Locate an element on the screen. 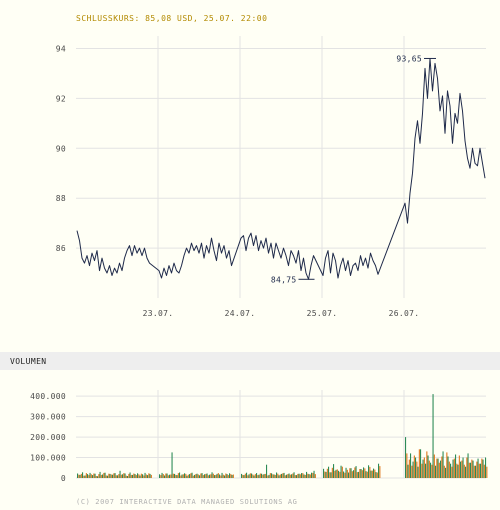  annotation-low-label: 84,75 is located at coordinates (284, 279).